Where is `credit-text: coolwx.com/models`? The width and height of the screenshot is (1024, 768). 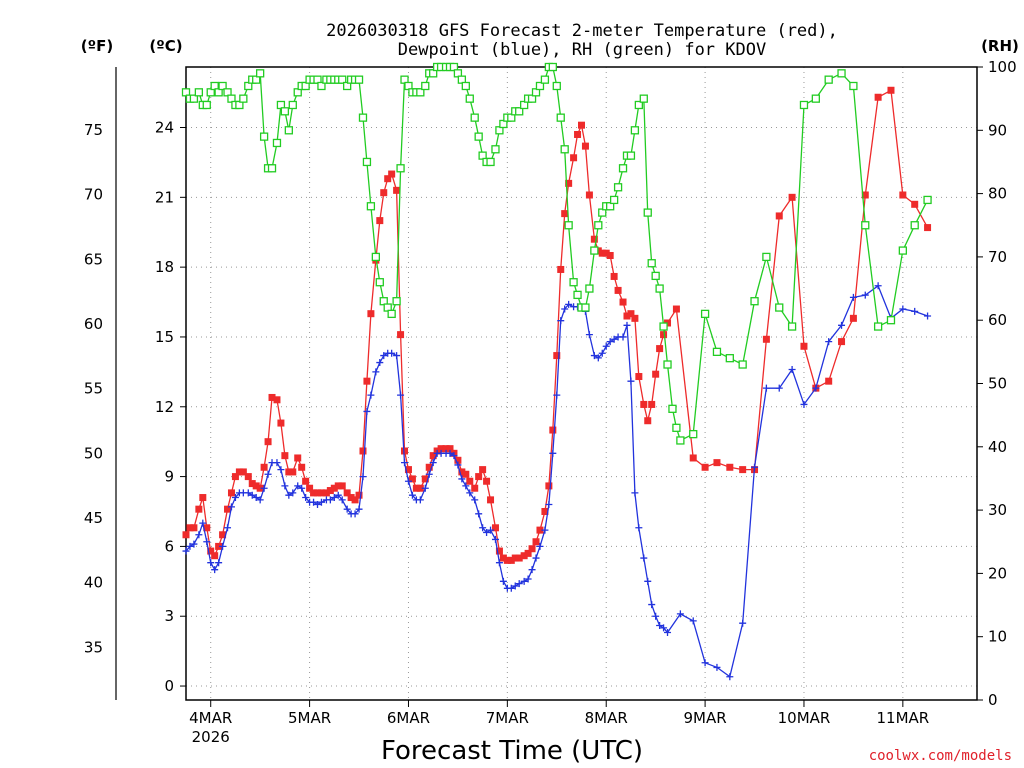
credit-text: coolwx.com/models is located at coordinates (940, 756).